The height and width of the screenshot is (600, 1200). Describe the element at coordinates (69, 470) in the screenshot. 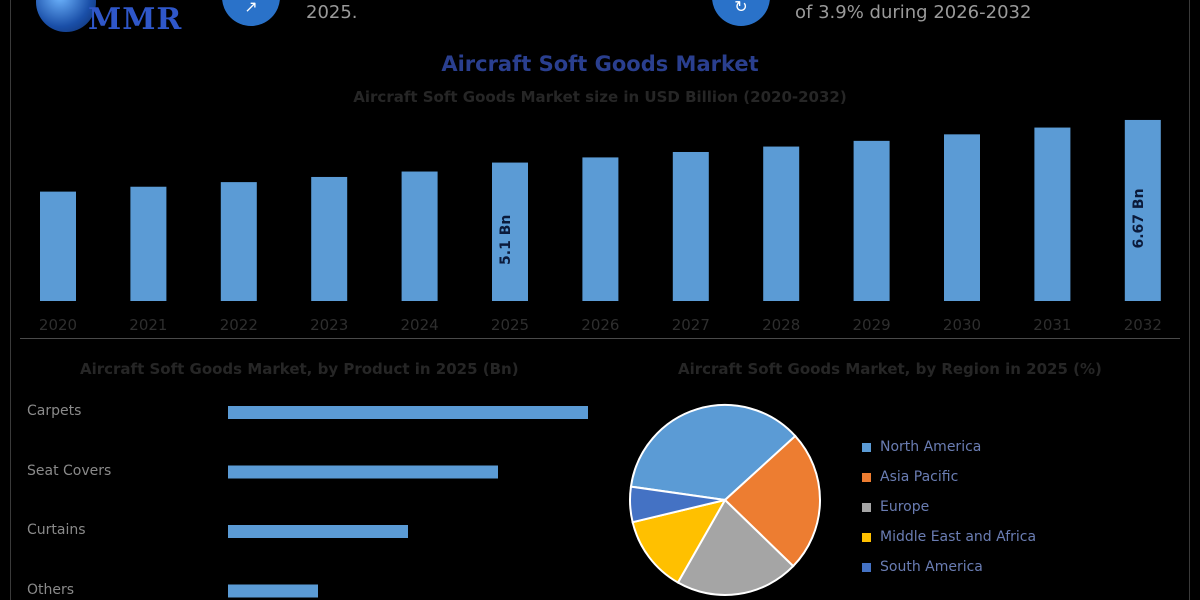

I see `y-tick-label: Seat Covers` at that location.